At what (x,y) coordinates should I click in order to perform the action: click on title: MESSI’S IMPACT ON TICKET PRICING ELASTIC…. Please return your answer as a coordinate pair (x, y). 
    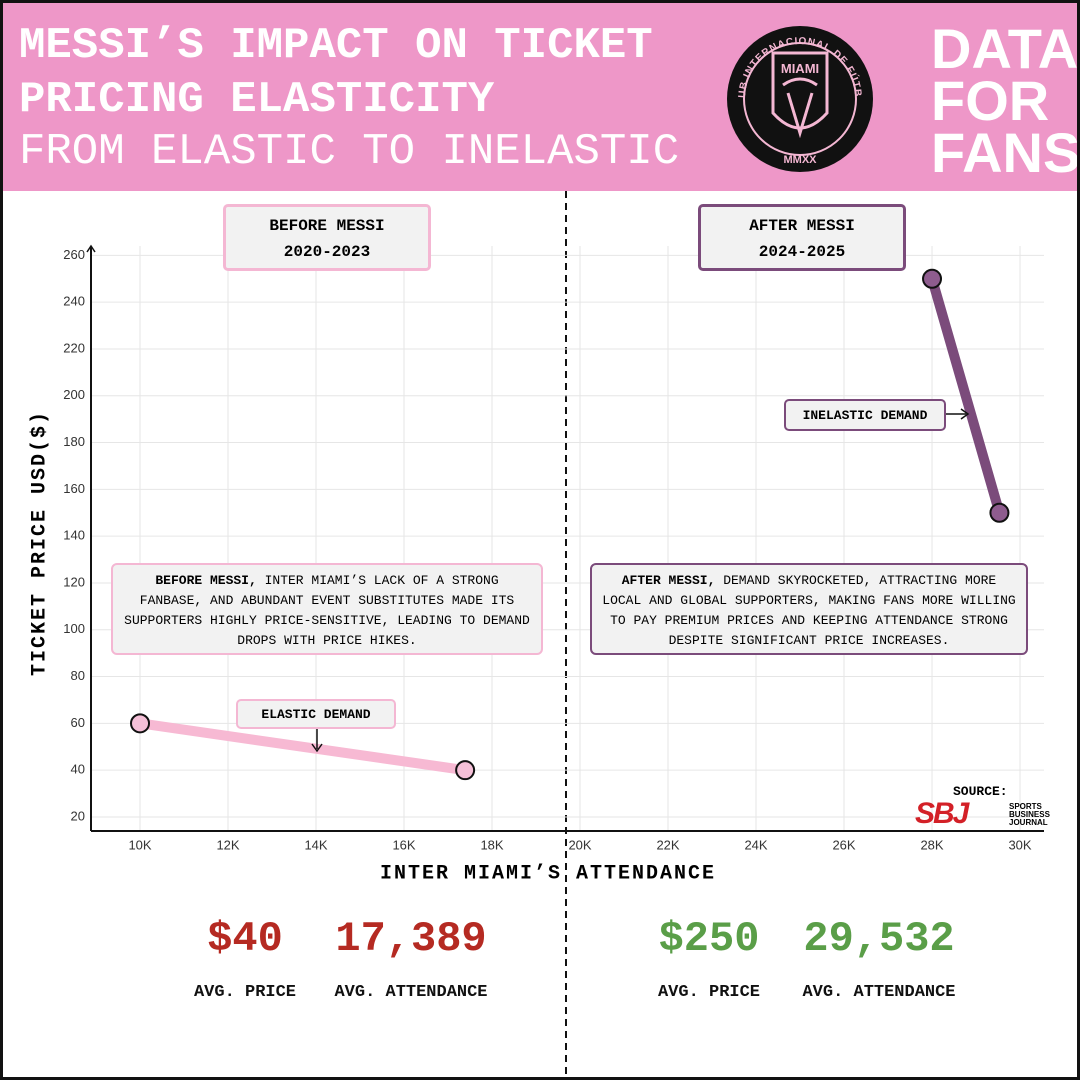
    Looking at the image, I should click on (336, 73).